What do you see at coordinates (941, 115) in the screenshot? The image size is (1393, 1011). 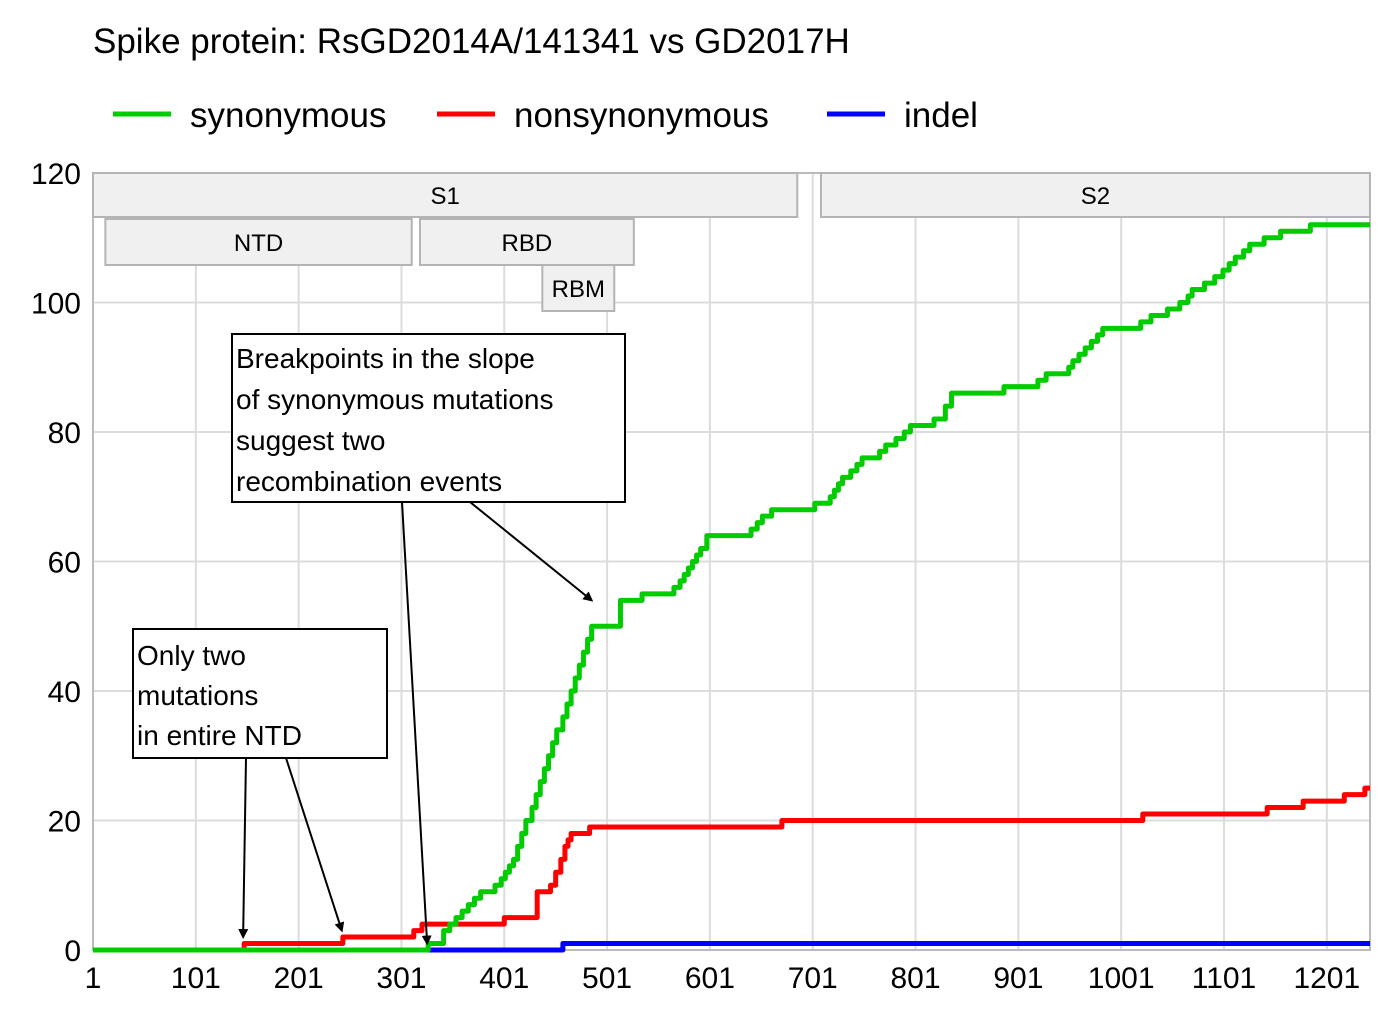 I see `legend-label-indel: indel` at bounding box center [941, 115].